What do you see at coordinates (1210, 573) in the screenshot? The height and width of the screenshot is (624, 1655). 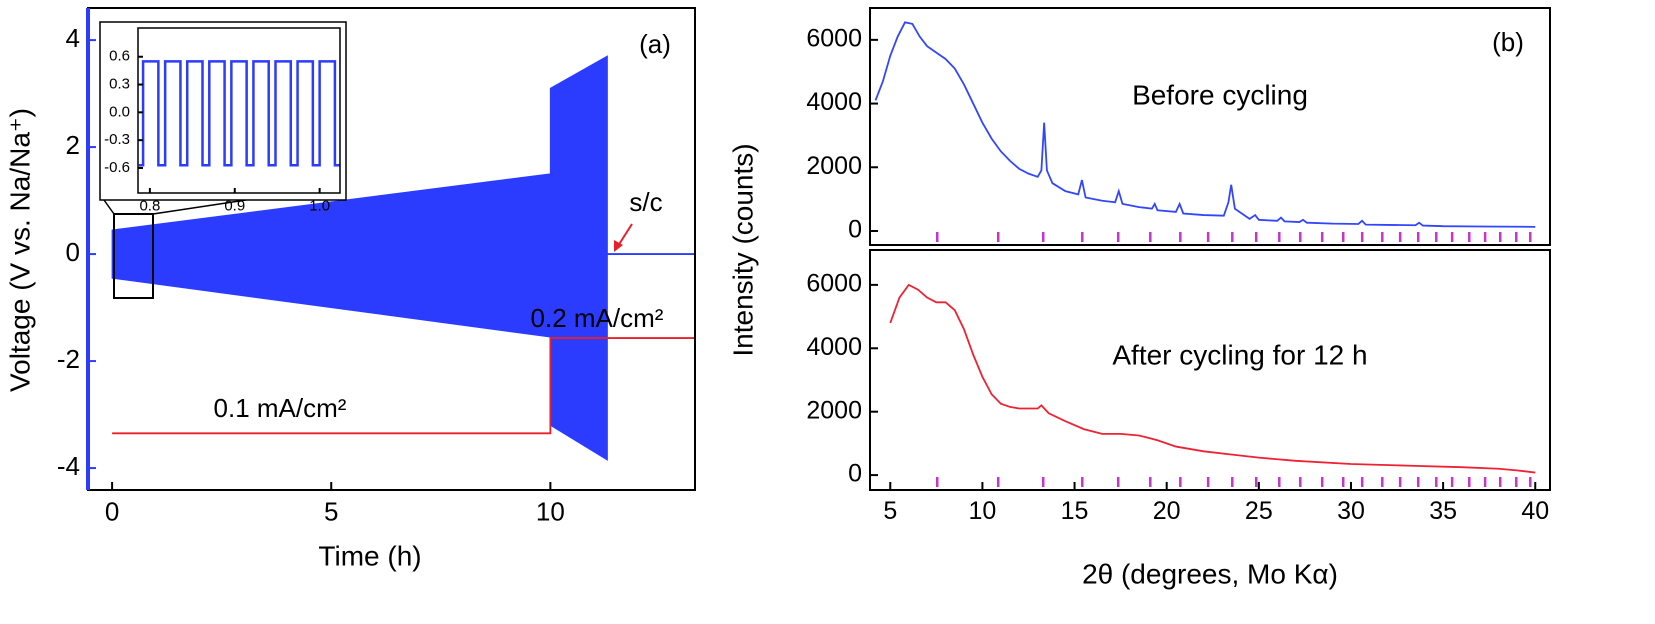 I see `x-axis-label: 2θ (degrees, Mo Kα)` at bounding box center [1210, 573].